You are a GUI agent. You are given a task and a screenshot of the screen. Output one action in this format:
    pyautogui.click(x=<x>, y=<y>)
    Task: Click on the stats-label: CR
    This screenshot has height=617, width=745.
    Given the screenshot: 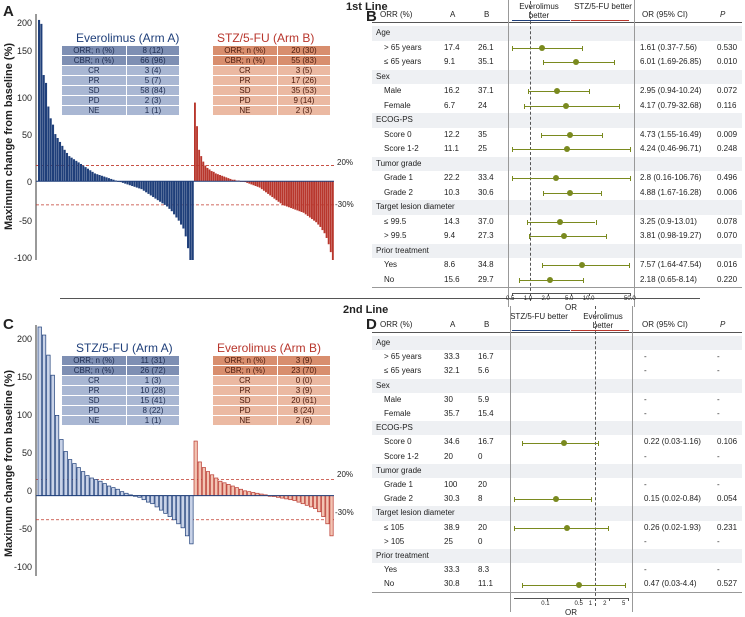 What is the action you would take?
    pyautogui.click(x=94, y=380)
    